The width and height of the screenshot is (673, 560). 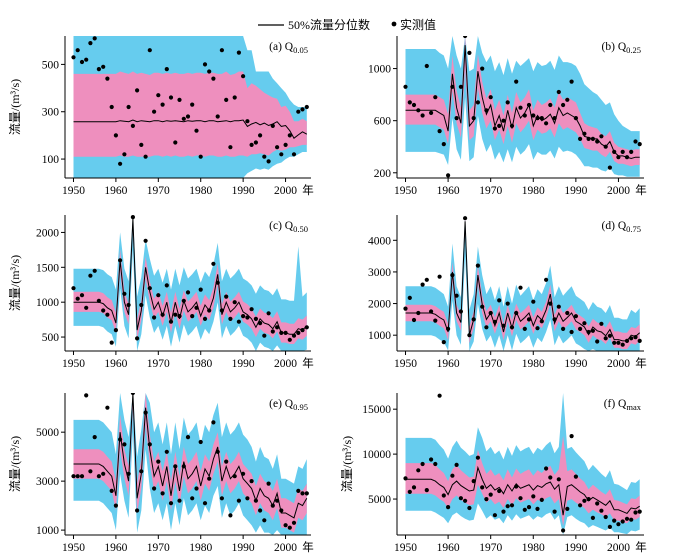 What do you see at coordinates (376, 410) in the screenshot?
I see `y-tick-label: 15000` at bounding box center [376, 410].